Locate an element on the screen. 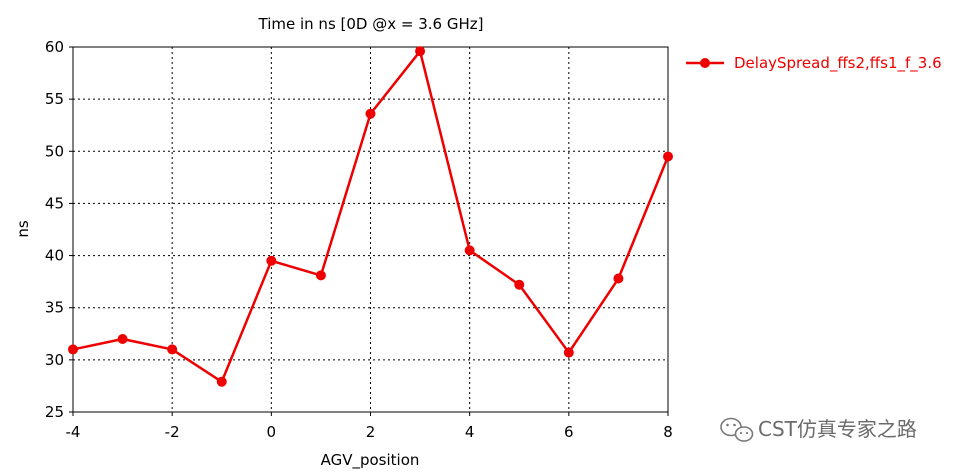 The image size is (975, 472). x-tick-label: -4 is located at coordinates (73, 432).